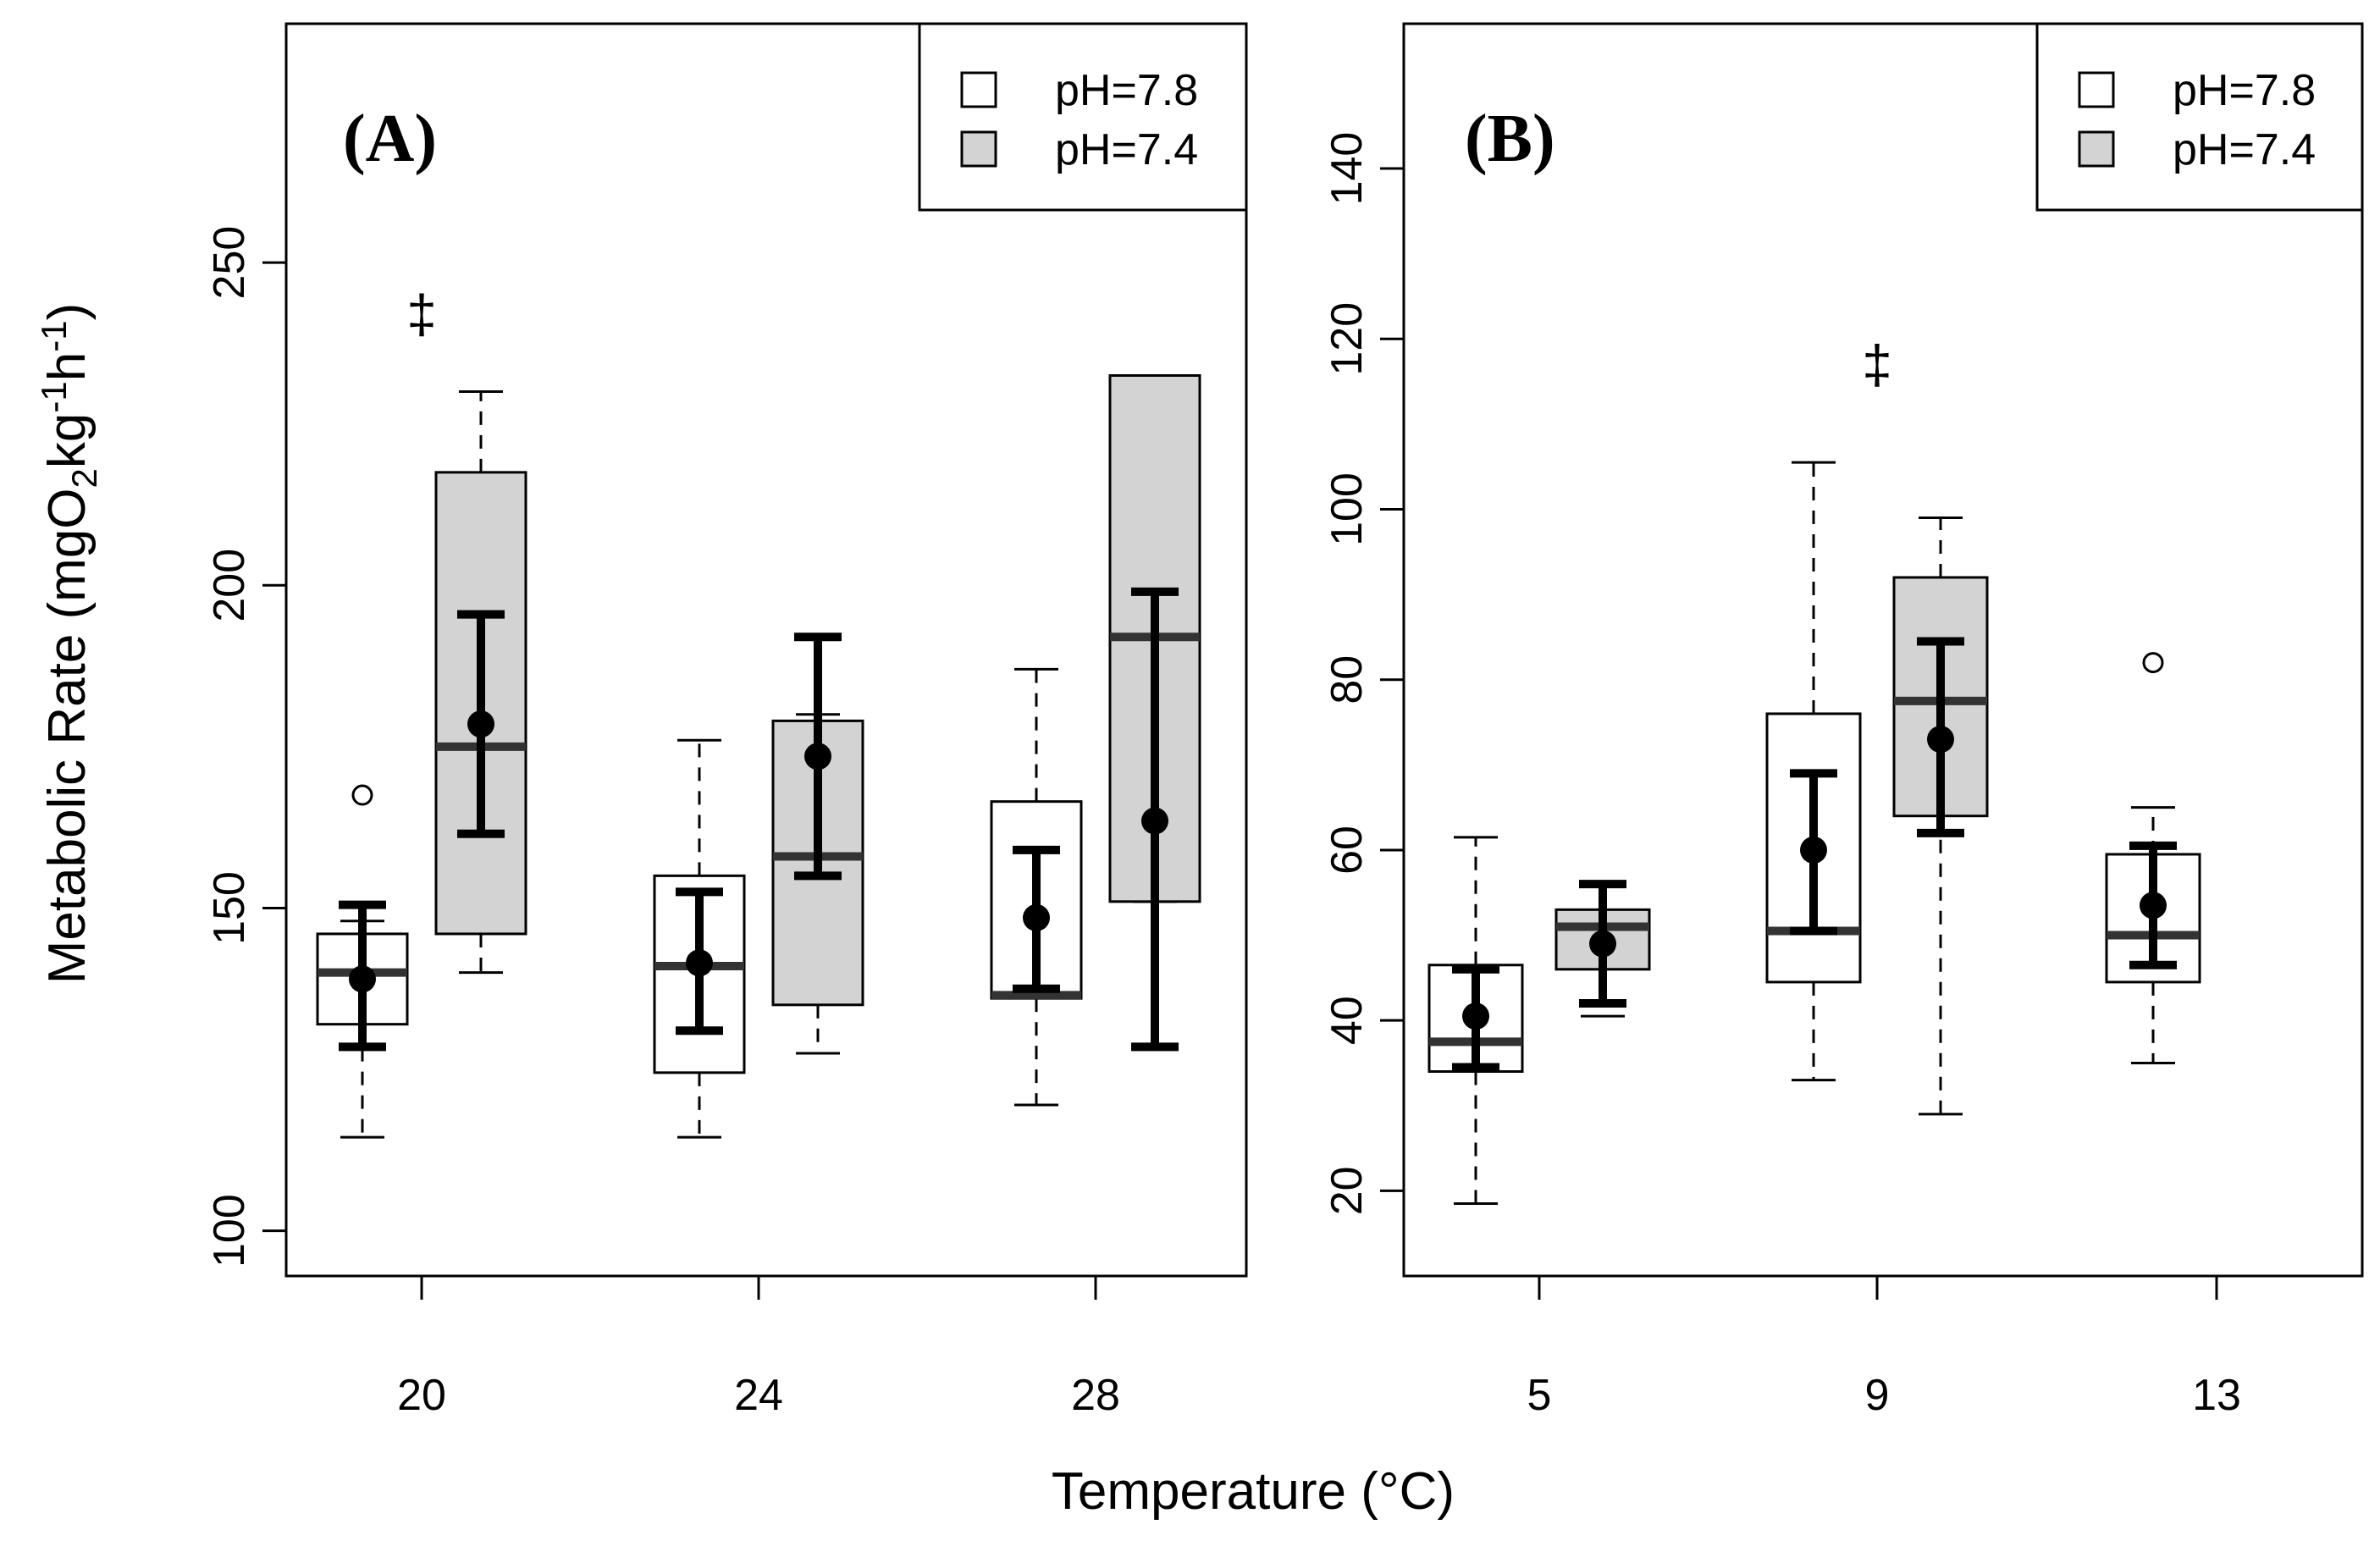 This screenshot has width=2380, height=1541. What do you see at coordinates (1347, 1020) in the screenshot?
I see `y-tick-label-40: 40` at bounding box center [1347, 1020].